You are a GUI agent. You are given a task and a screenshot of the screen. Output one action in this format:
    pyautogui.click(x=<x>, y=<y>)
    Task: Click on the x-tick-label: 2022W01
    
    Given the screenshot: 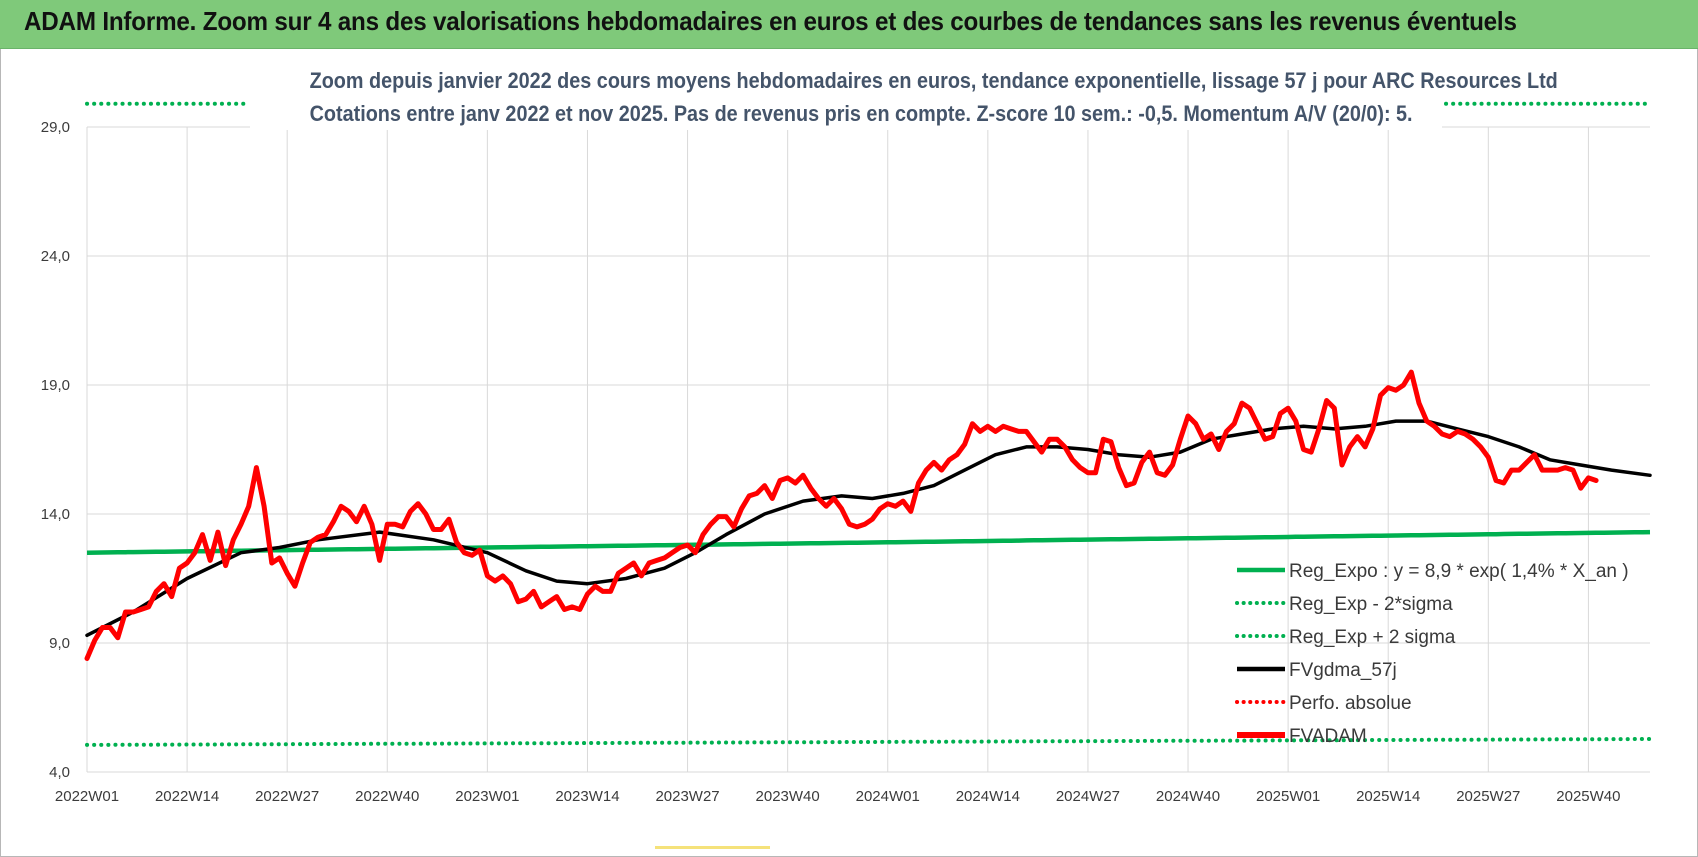 What is the action you would take?
    pyautogui.click(x=87, y=796)
    